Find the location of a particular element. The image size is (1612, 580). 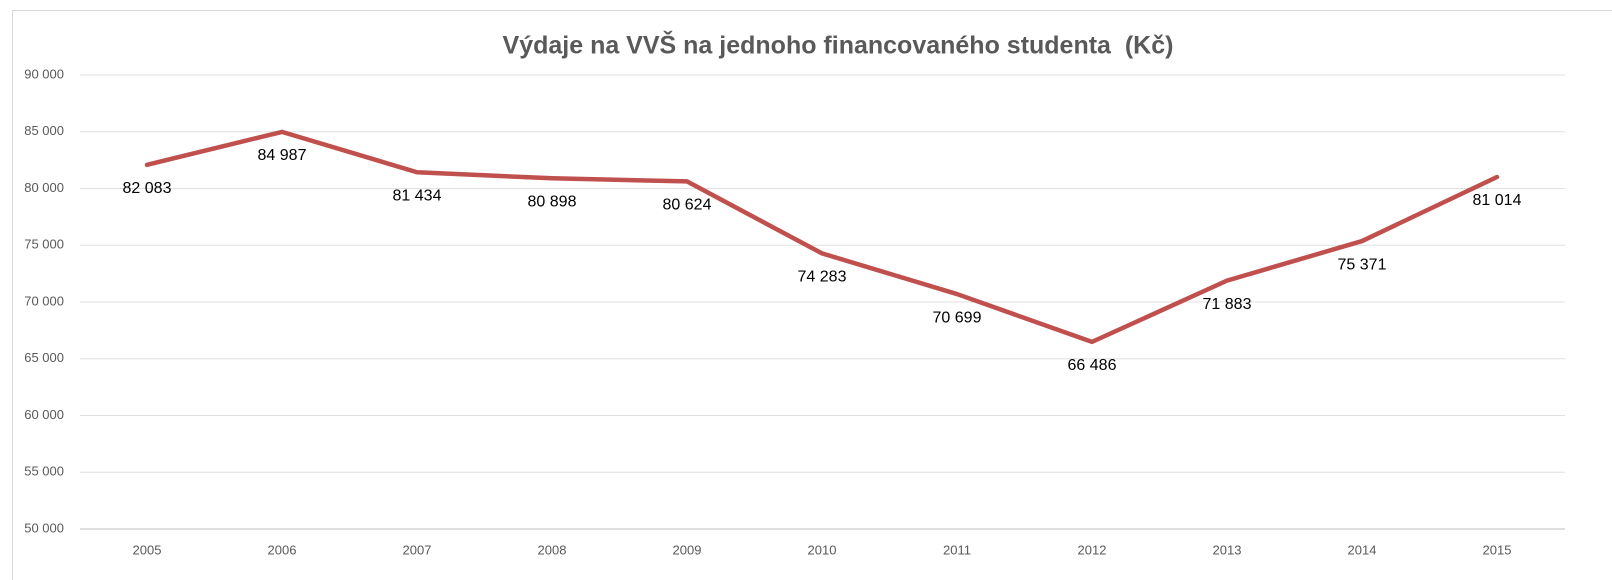

data-label: 74 283 is located at coordinates (822, 277).